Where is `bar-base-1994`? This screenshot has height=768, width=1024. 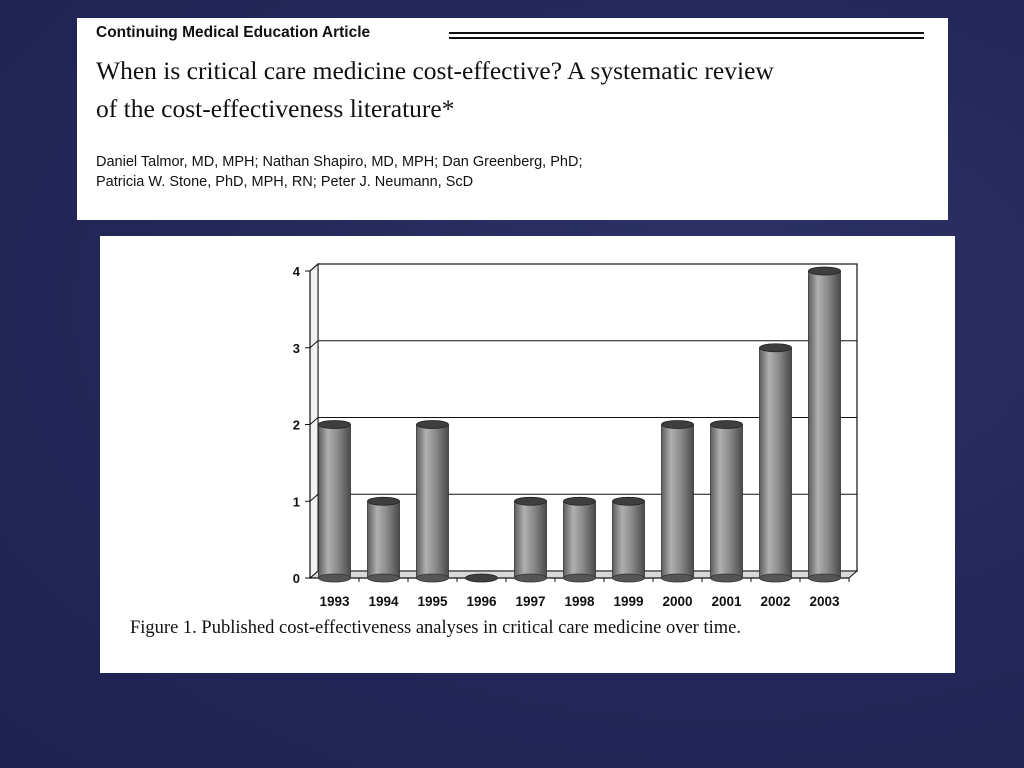
bar-base-1994 is located at coordinates (383, 578).